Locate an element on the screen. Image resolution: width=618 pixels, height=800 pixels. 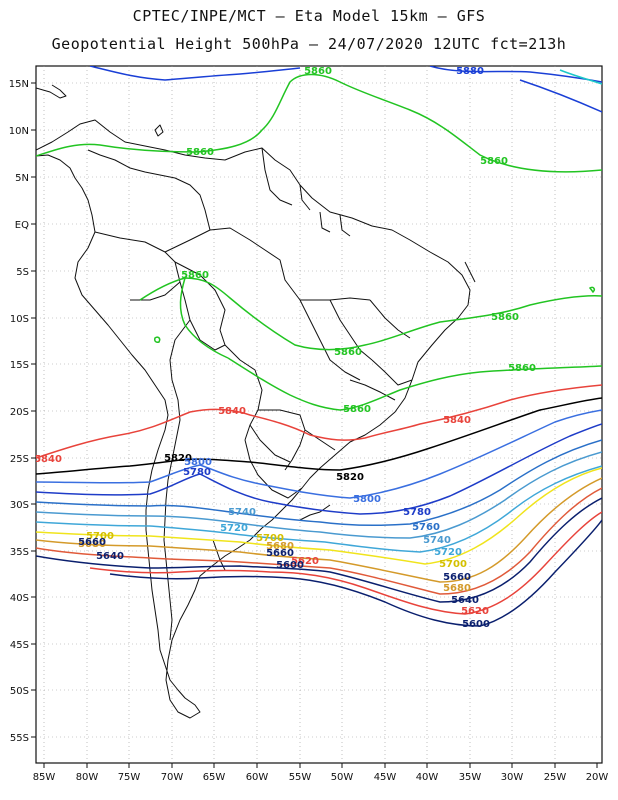
lat-label: 10N is located at coordinates (19, 131).